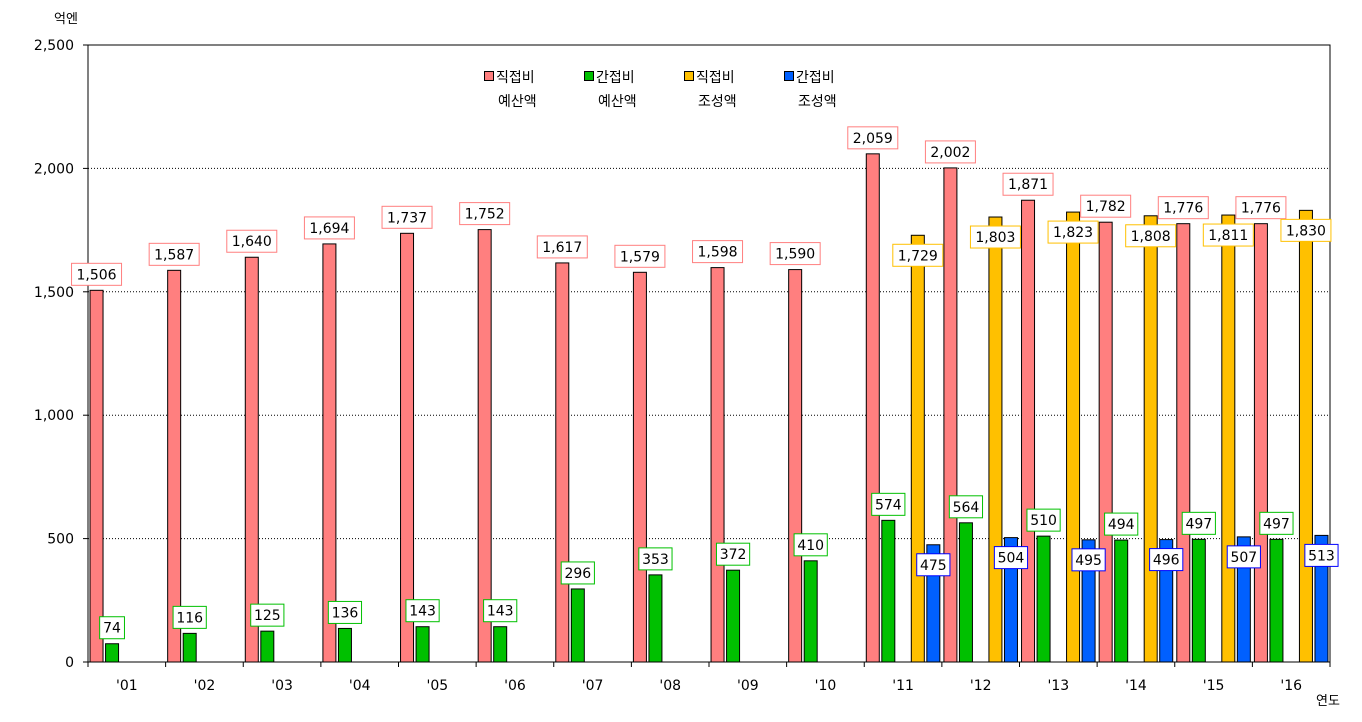 This screenshot has width=1362, height=722. Describe the element at coordinates (205, 686) in the screenshot. I see `x-tick-label: '02` at that location.